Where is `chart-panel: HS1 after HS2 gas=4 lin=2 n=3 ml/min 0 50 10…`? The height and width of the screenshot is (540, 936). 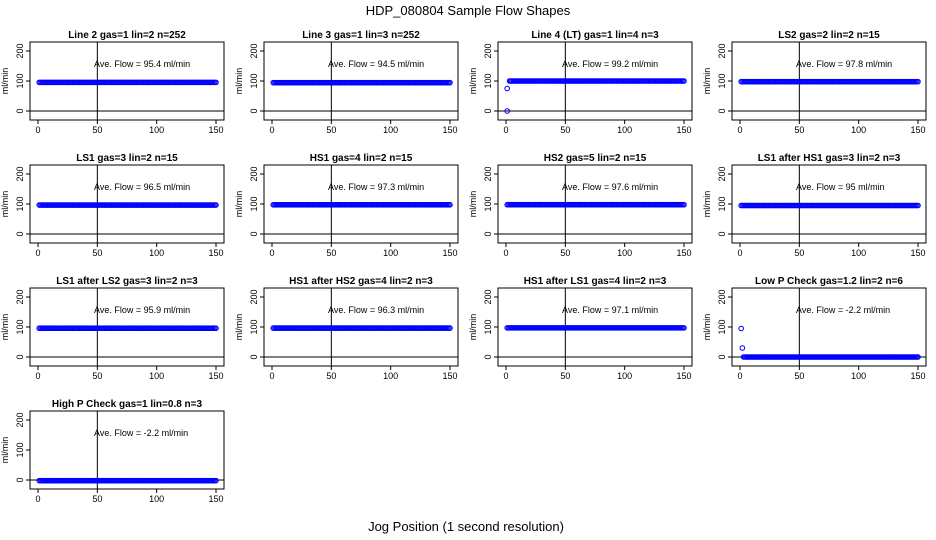
chart-panel: HS1 after HS2 gas=4 lin=2 n=3 ml/min 0 50 10… is located at coordinates (346, 328).